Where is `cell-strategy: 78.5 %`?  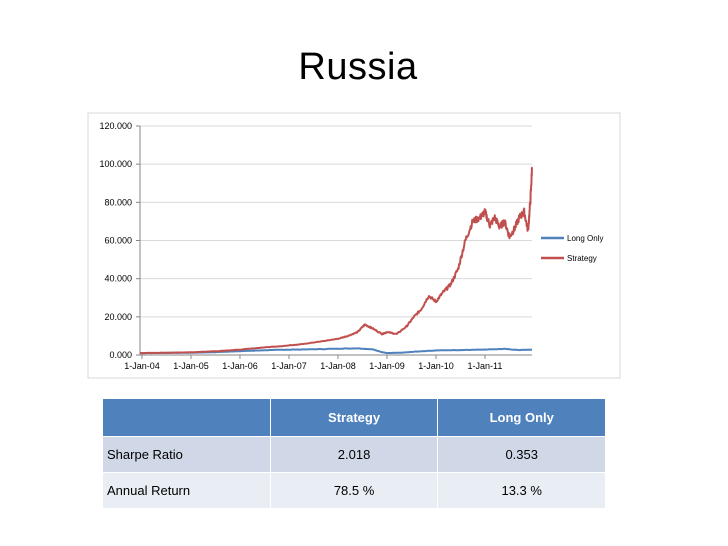
cell-strategy: 78.5 % is located at coordinates (354, 490).